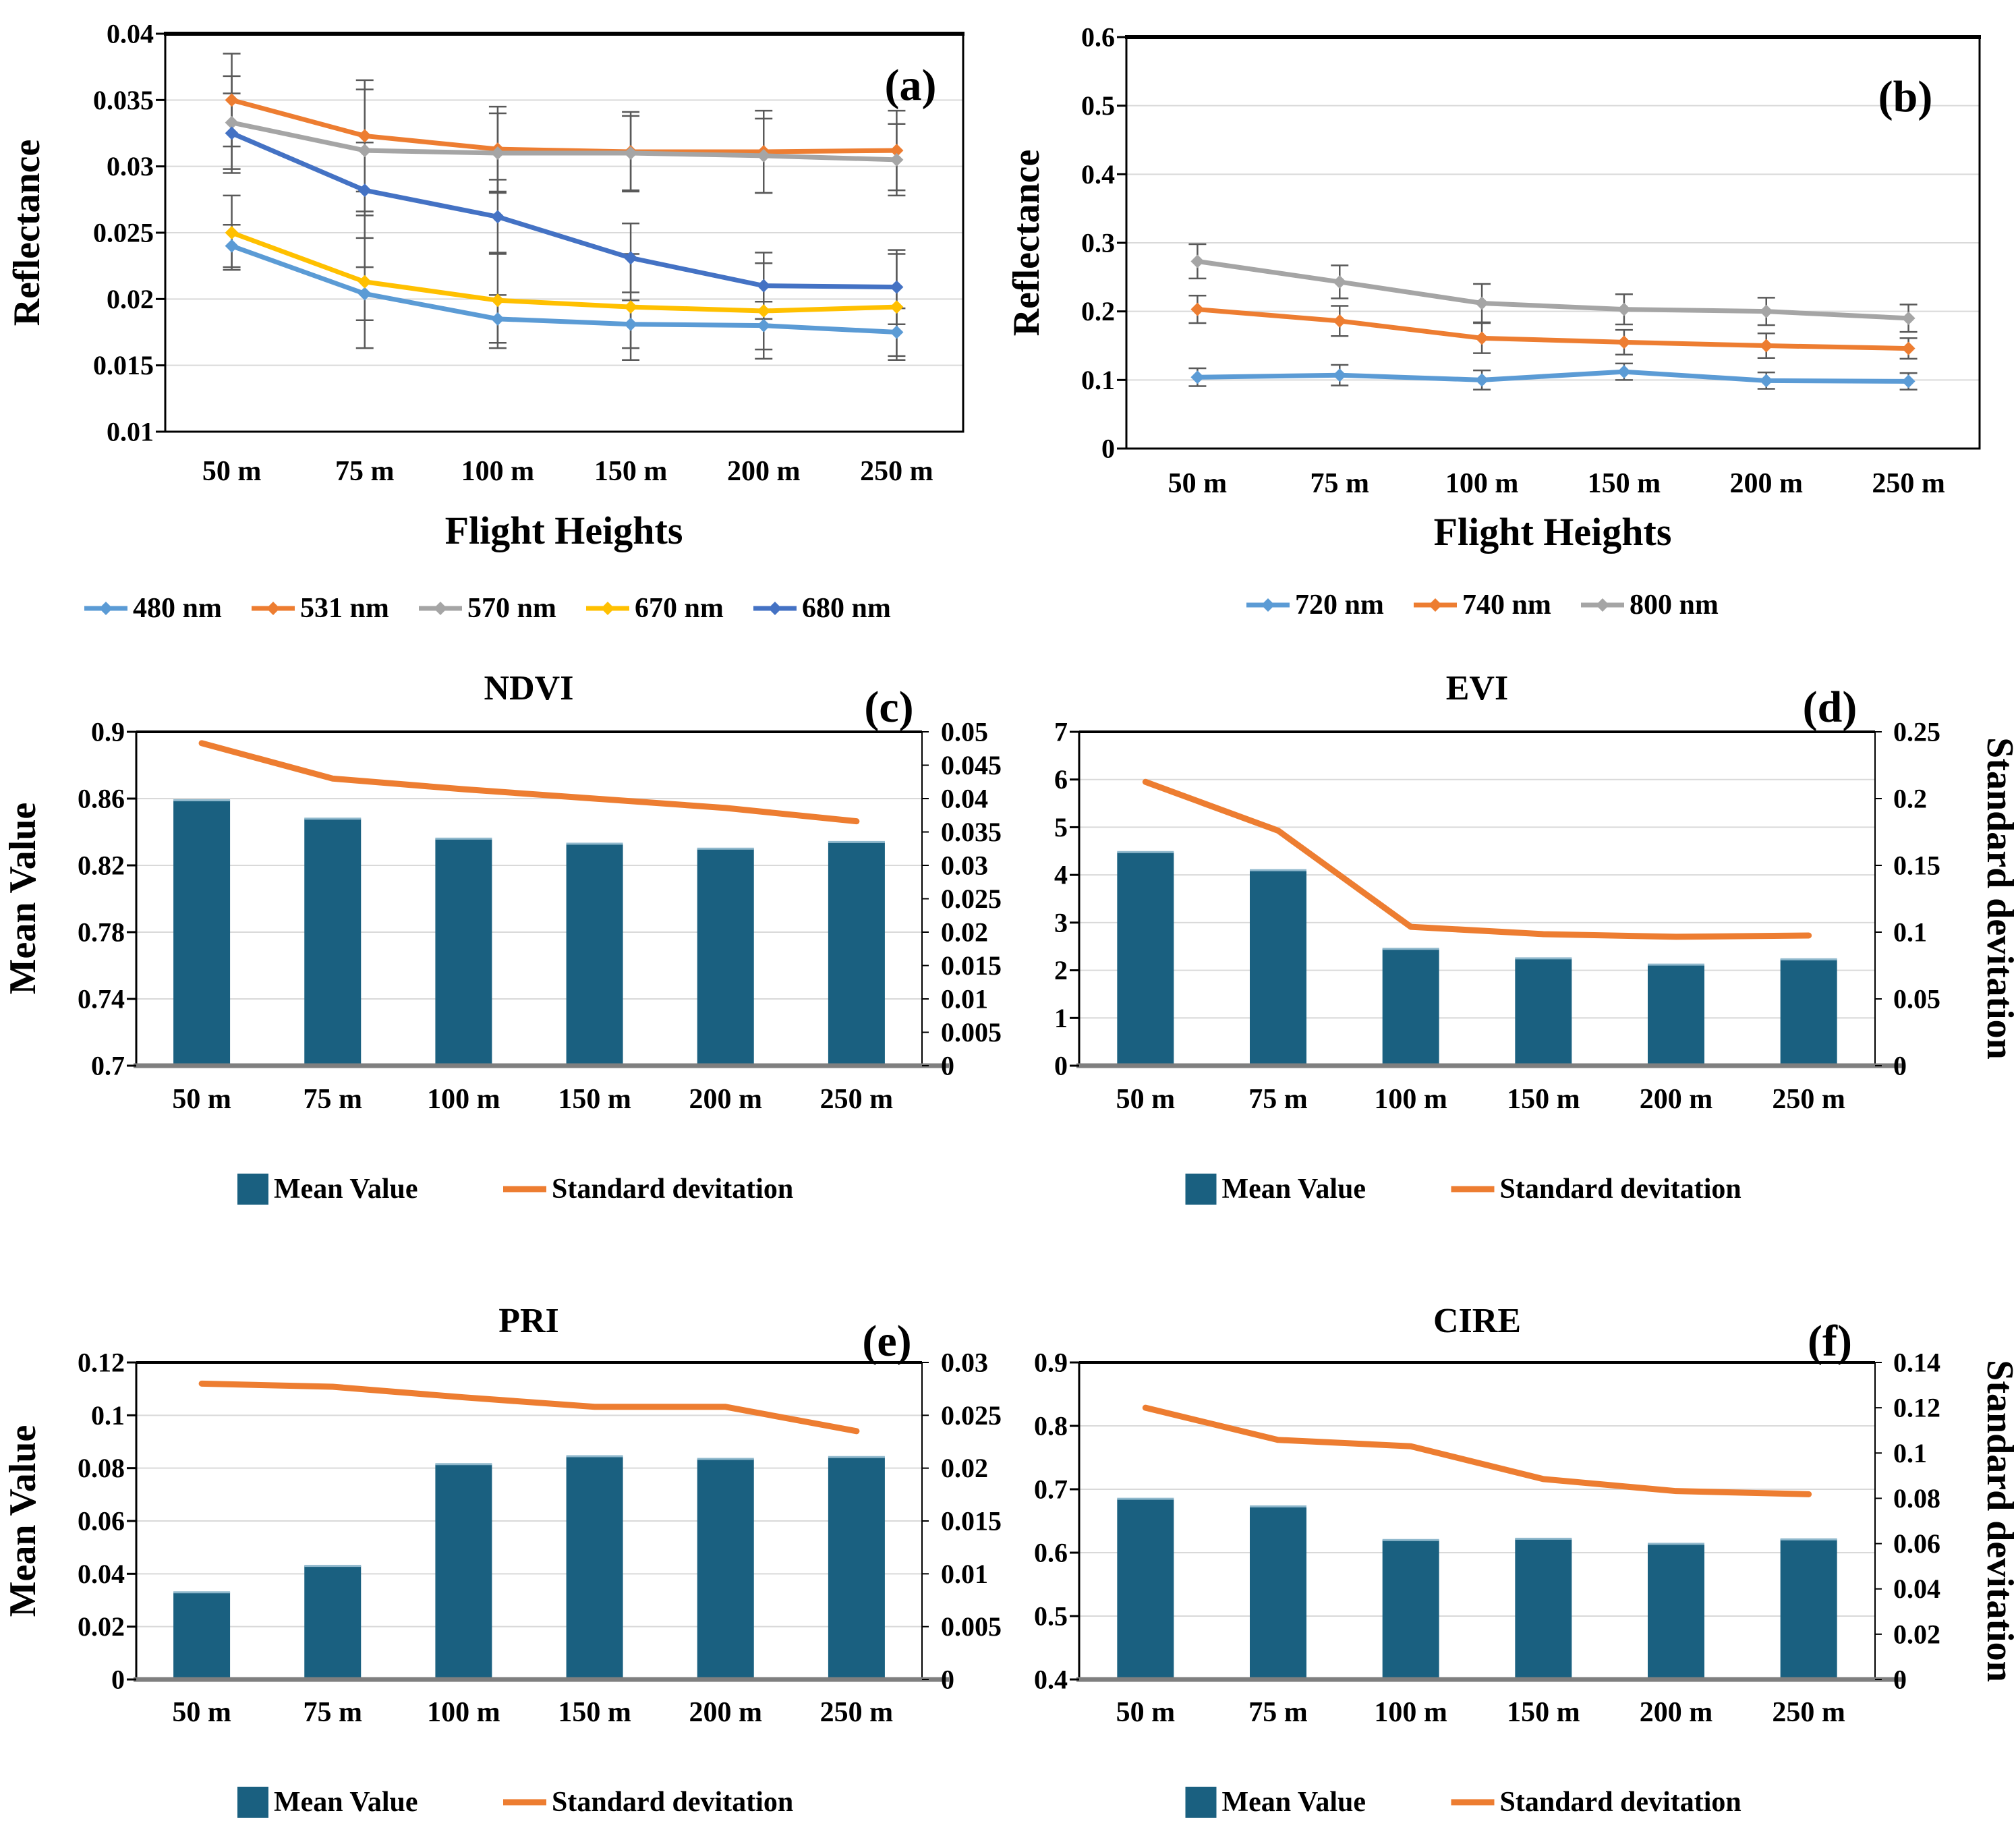 The image size is (2016, 1840). Describe the element at coordinates (971, 832) in the screenshot. I see `right-tick-label: 0.035` at that location.